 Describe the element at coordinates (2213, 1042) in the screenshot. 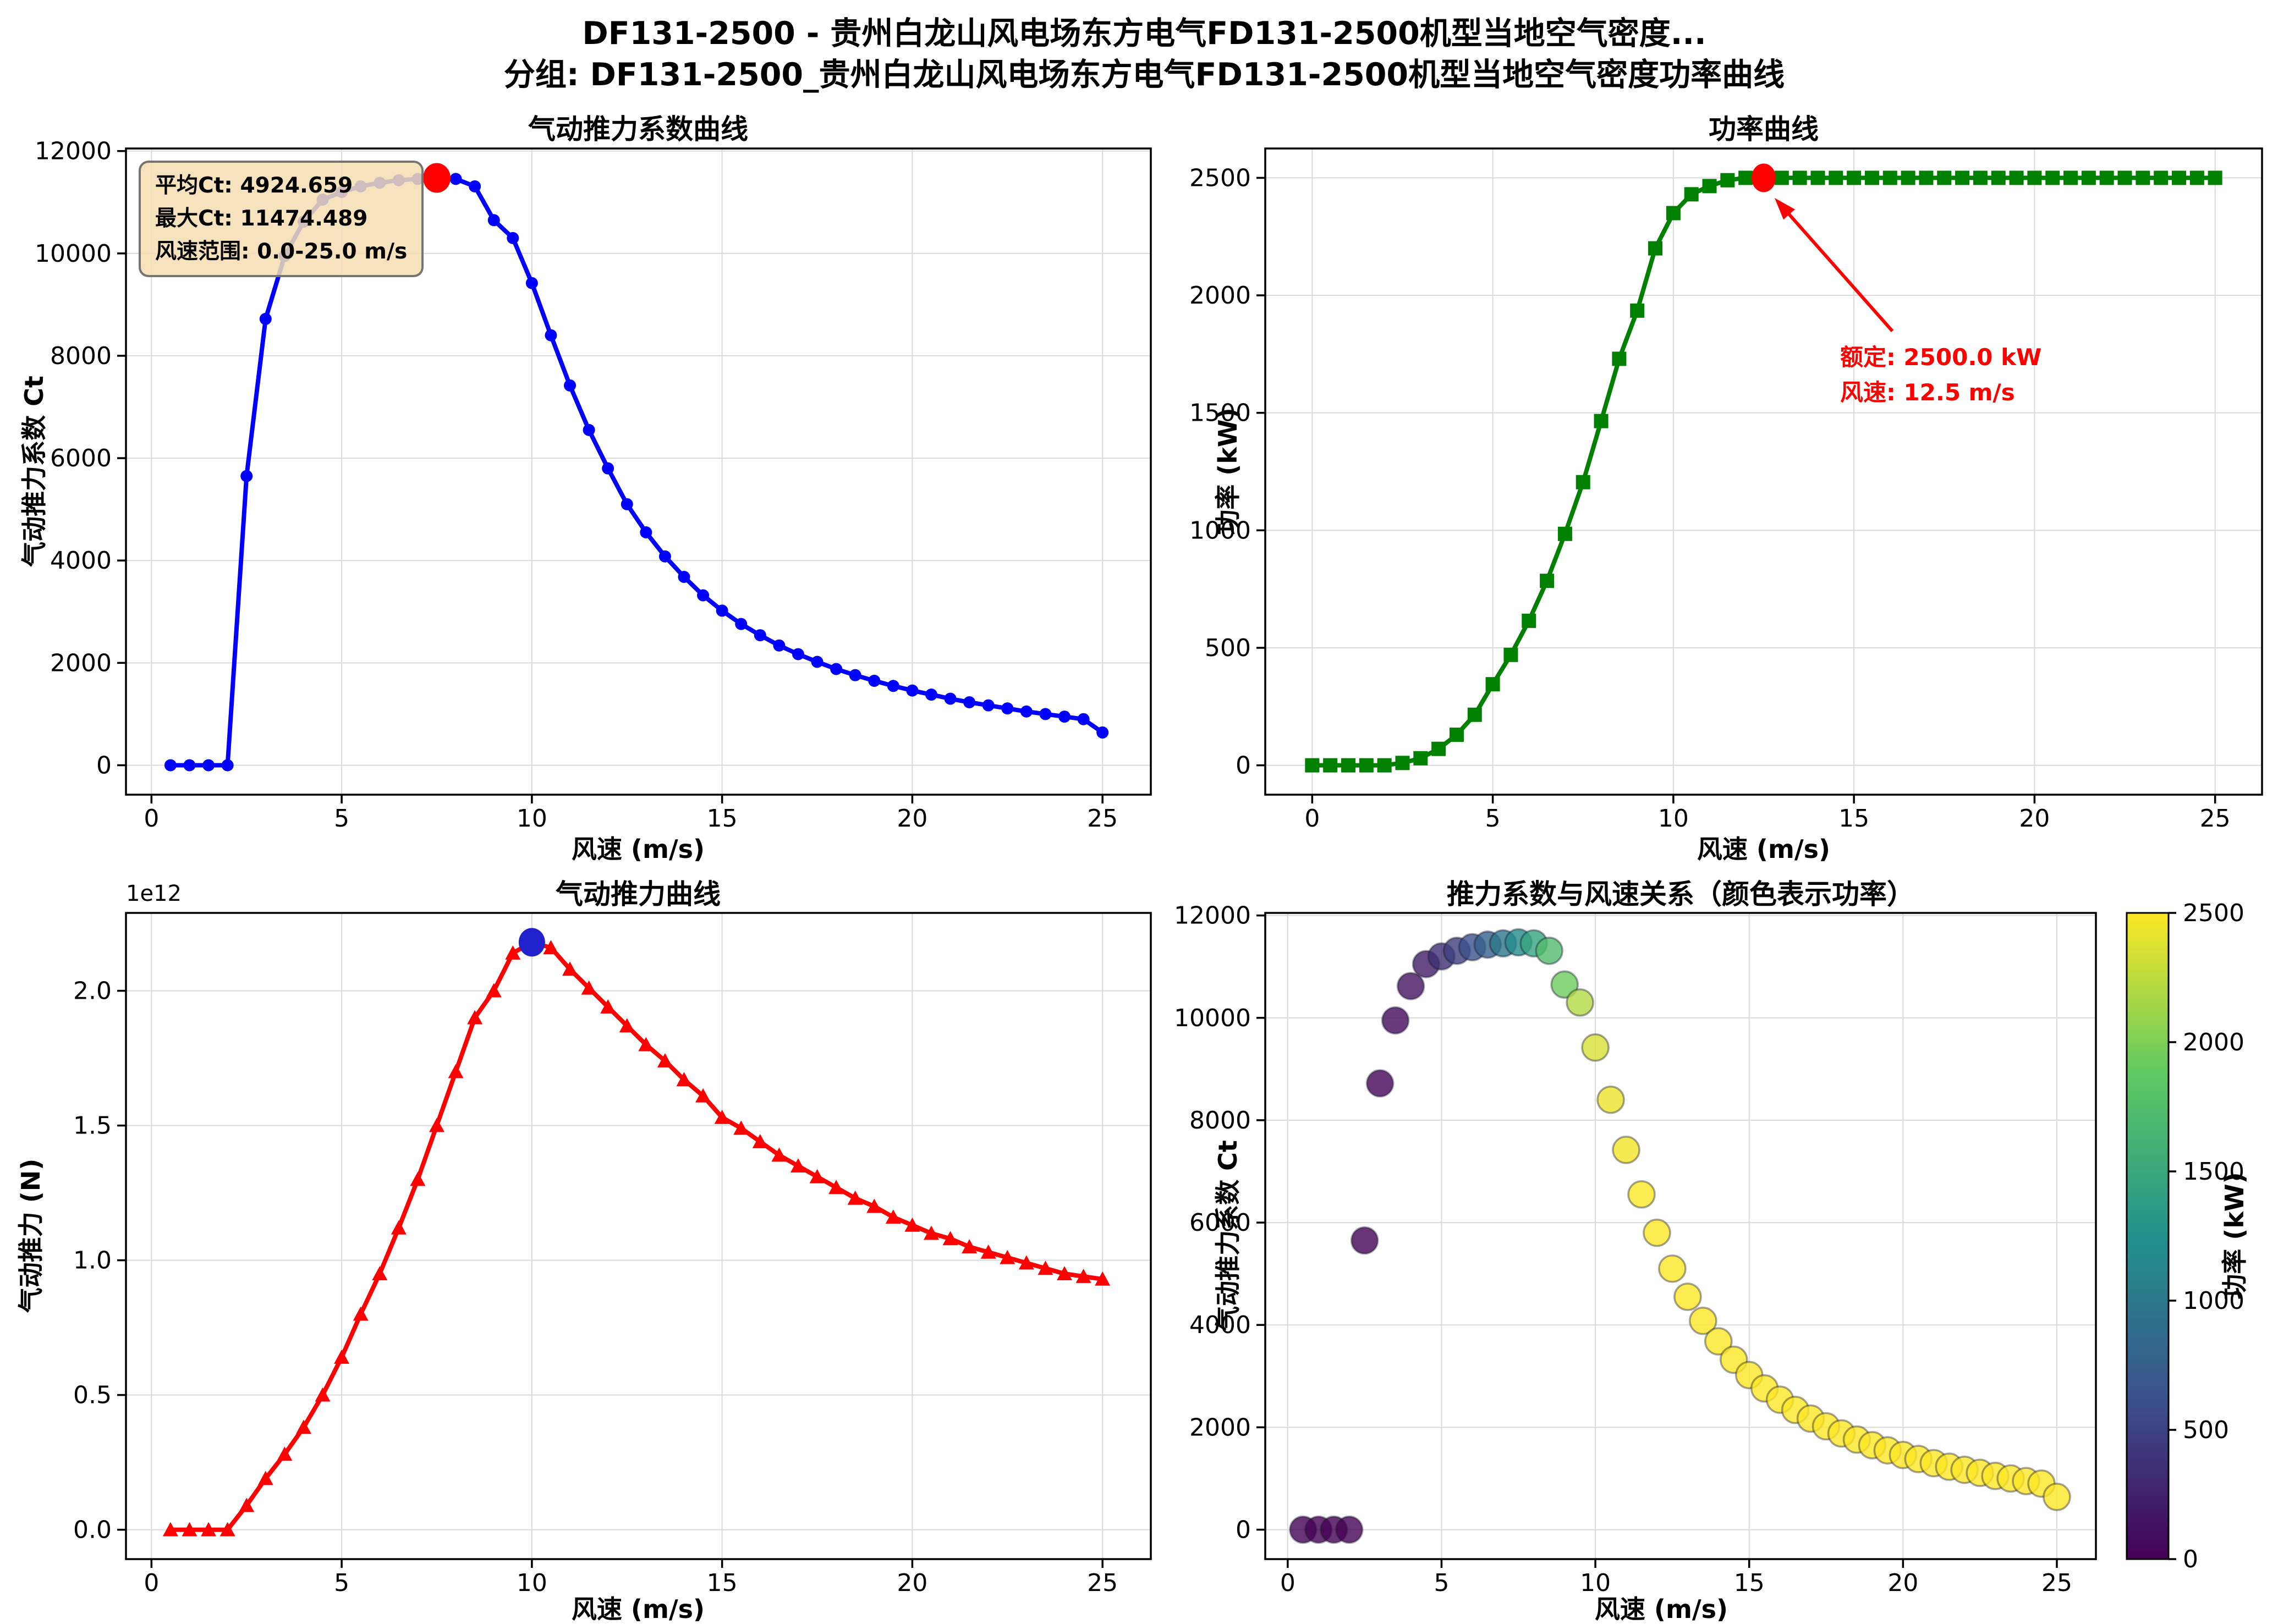

I see `colorbar-tick: 2000` at that location.